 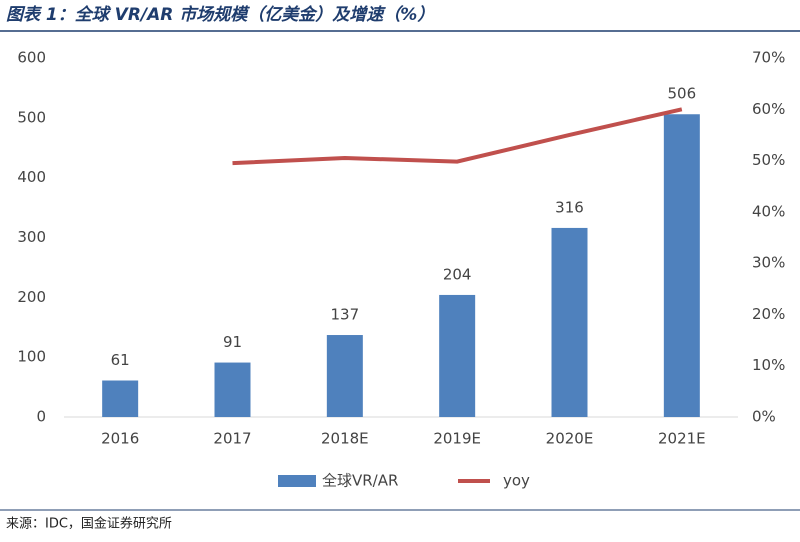 I want to click on data-label: 204, so click(x=457, y=274).